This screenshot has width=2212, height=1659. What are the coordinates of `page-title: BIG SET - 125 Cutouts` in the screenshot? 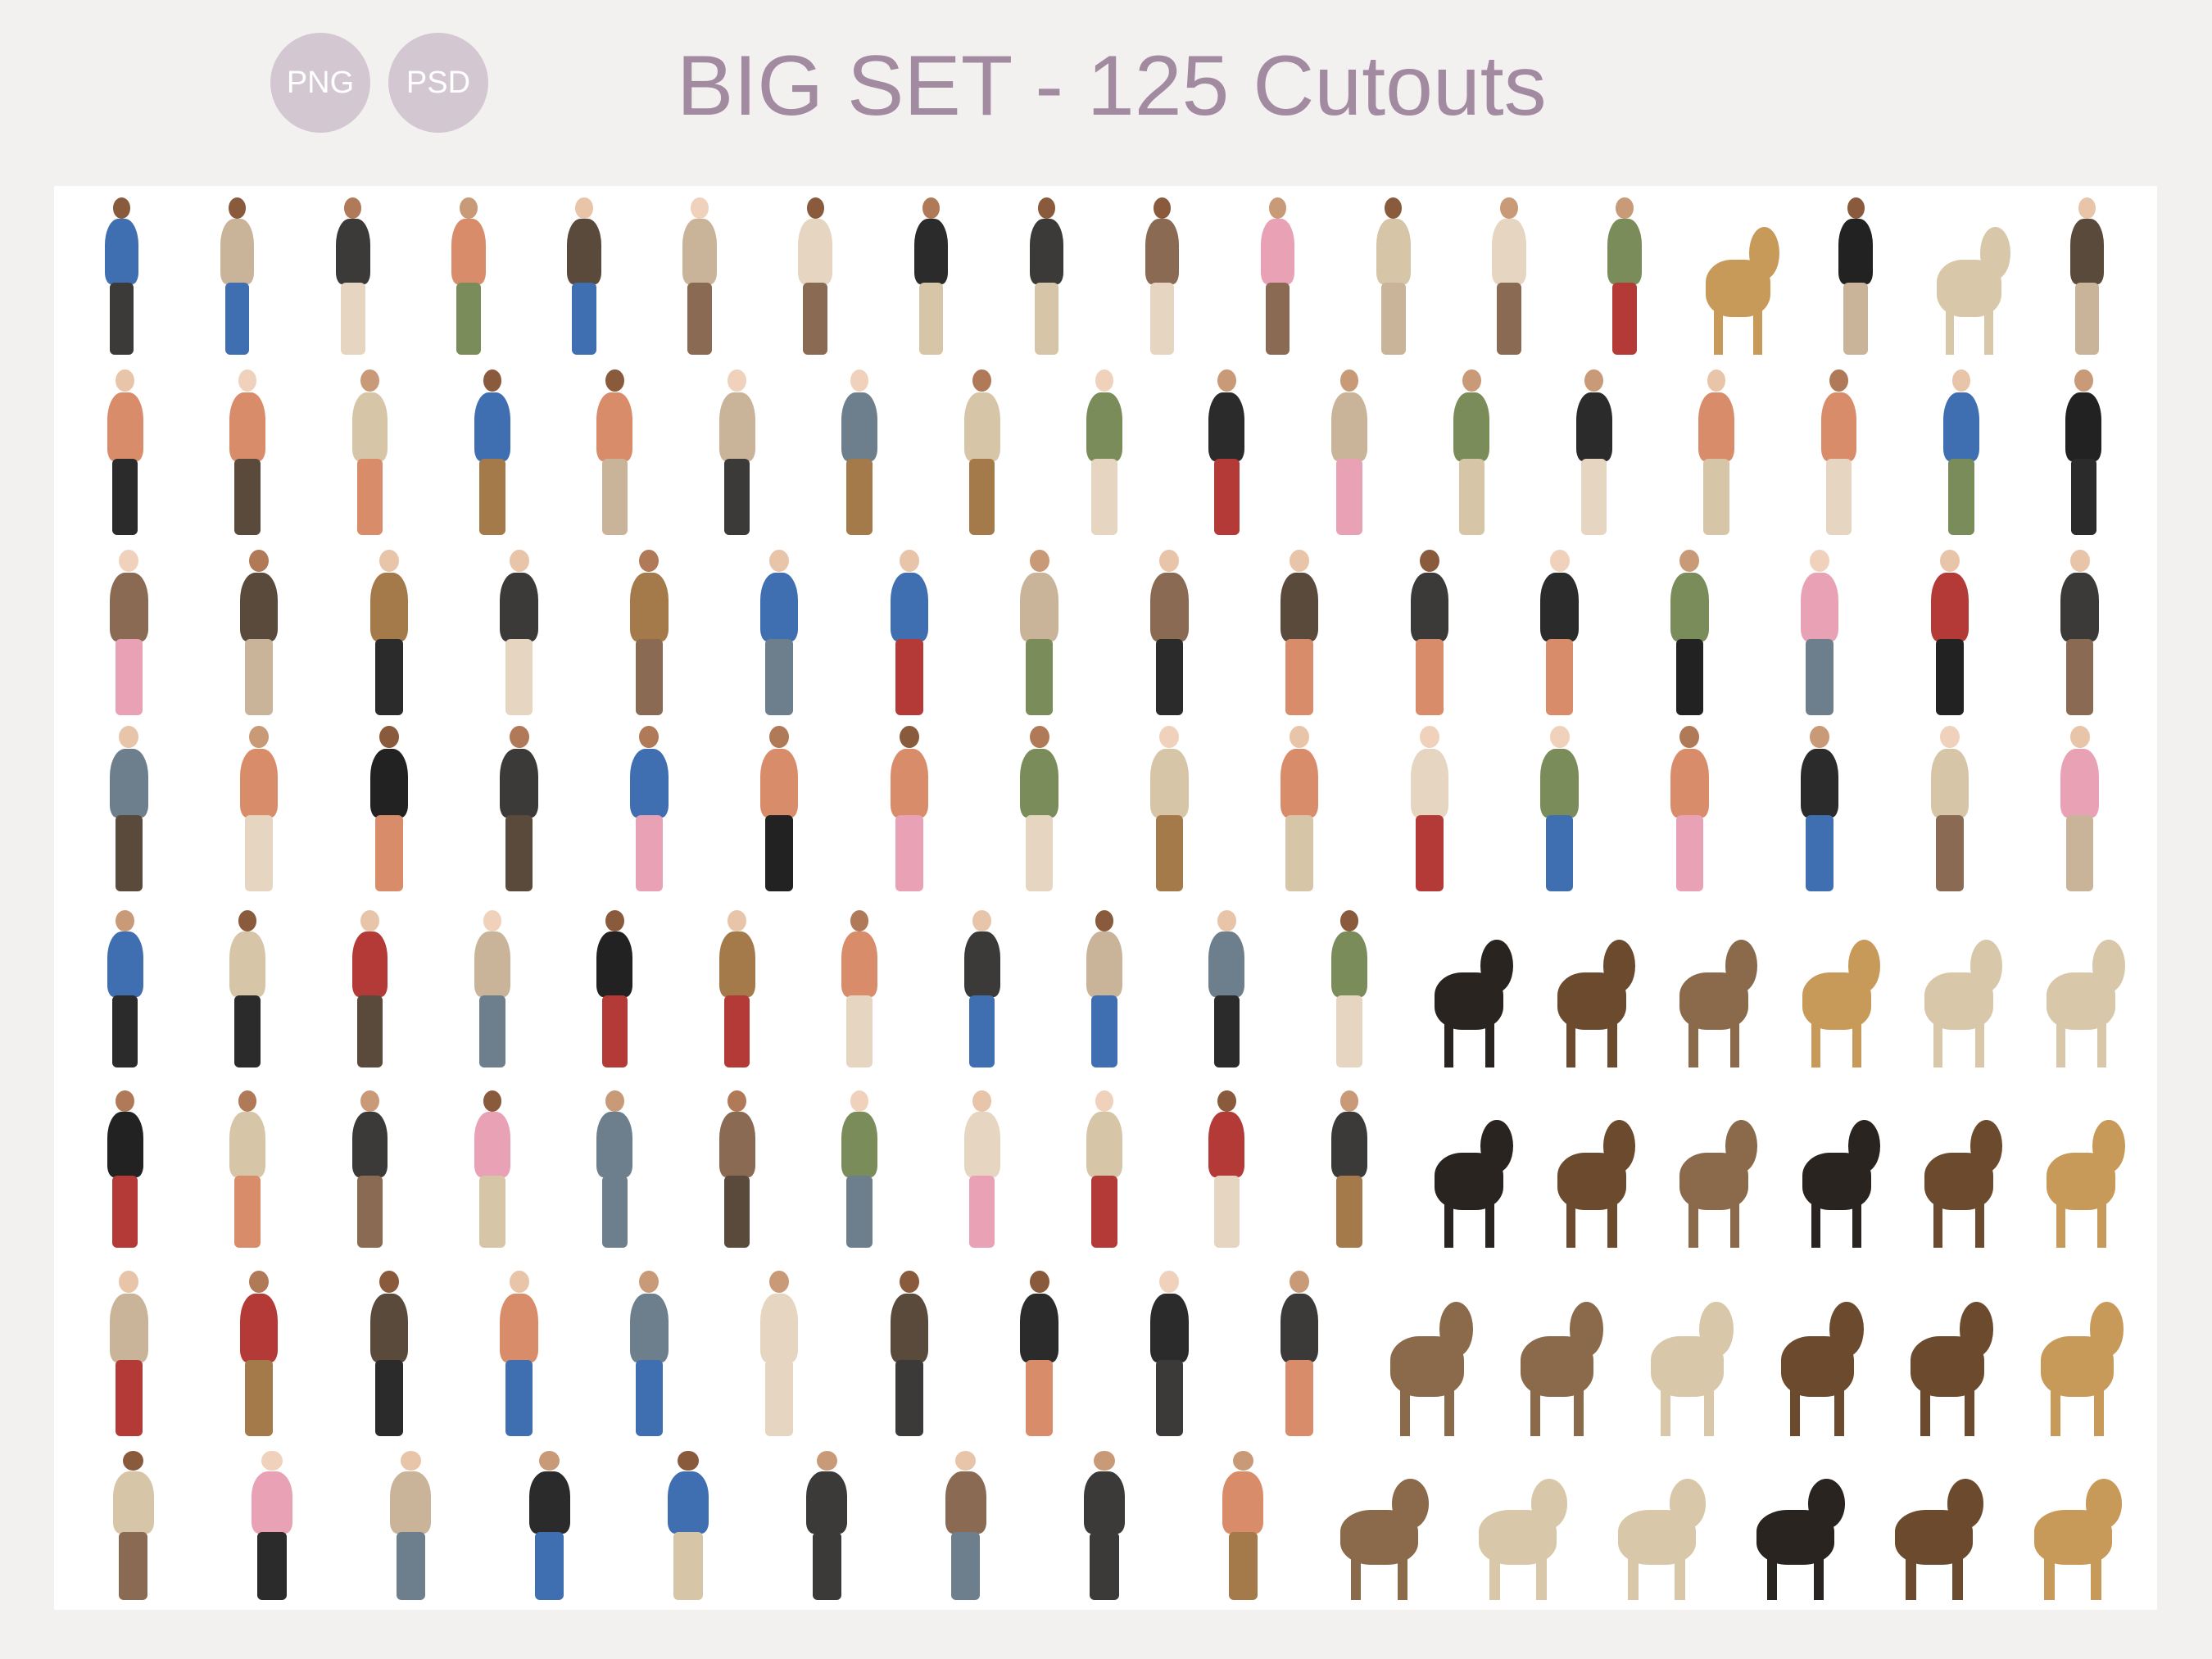 It's located at (1112, 86).